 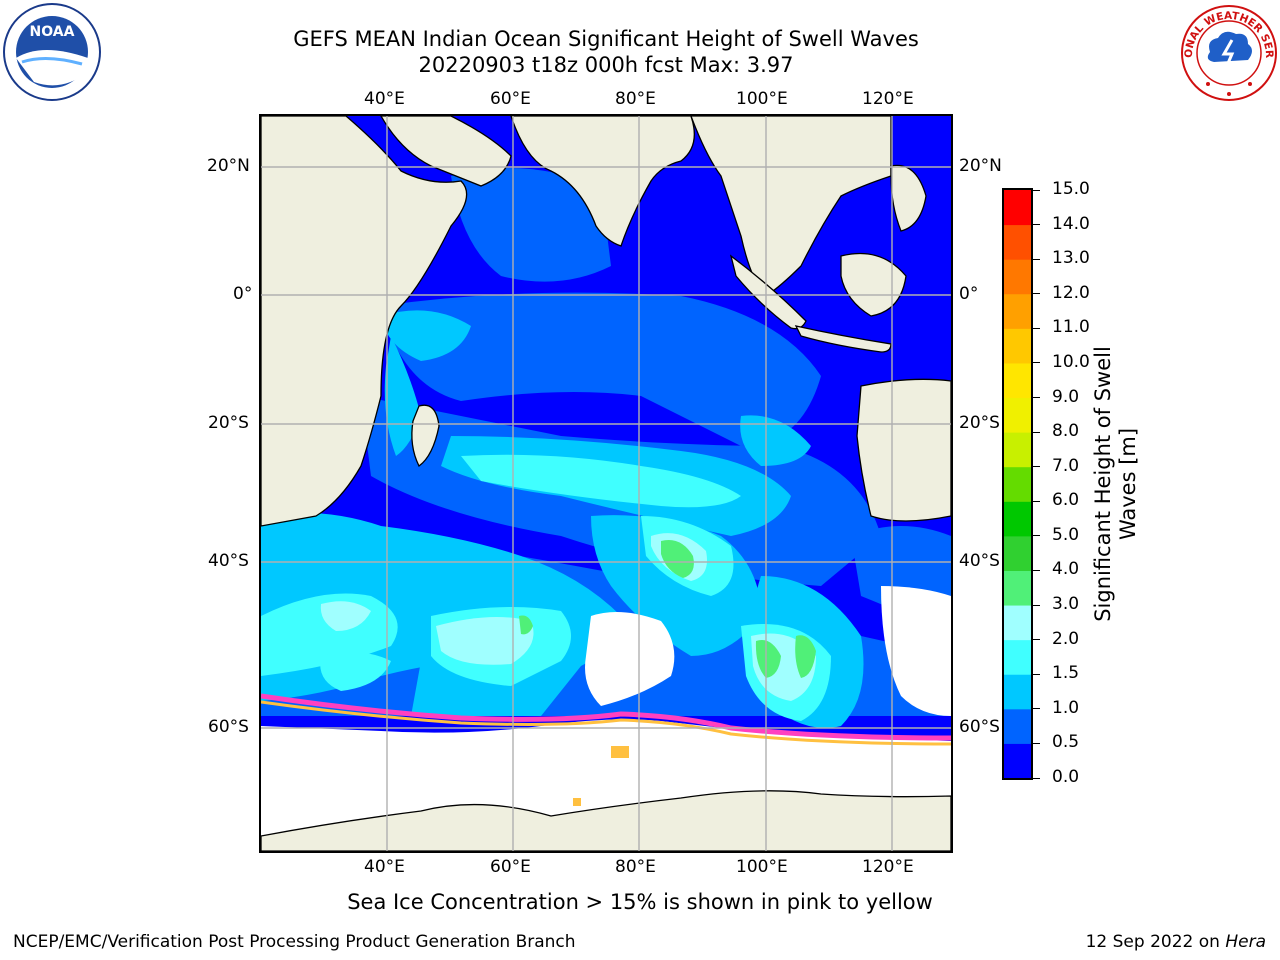 I want to click on lon-label-top-60e: 60°E, so click(x=510, y=99).